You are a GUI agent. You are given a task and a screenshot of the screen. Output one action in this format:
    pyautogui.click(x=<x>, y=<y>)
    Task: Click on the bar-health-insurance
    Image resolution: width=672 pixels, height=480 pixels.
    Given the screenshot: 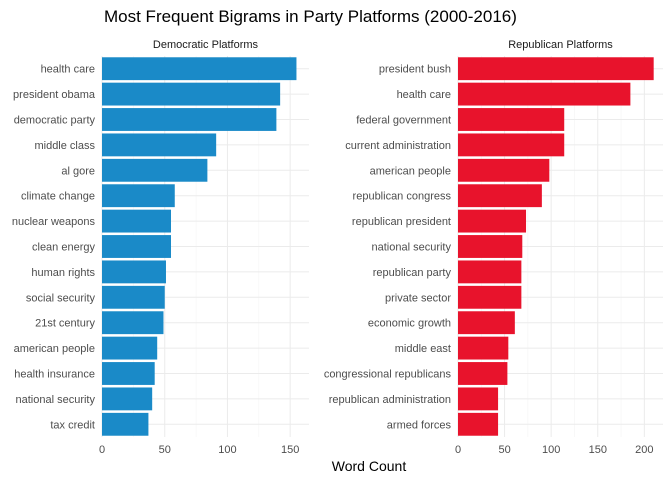 What is the action you would take?
    pyautogui.click(x=128, y=373)
    